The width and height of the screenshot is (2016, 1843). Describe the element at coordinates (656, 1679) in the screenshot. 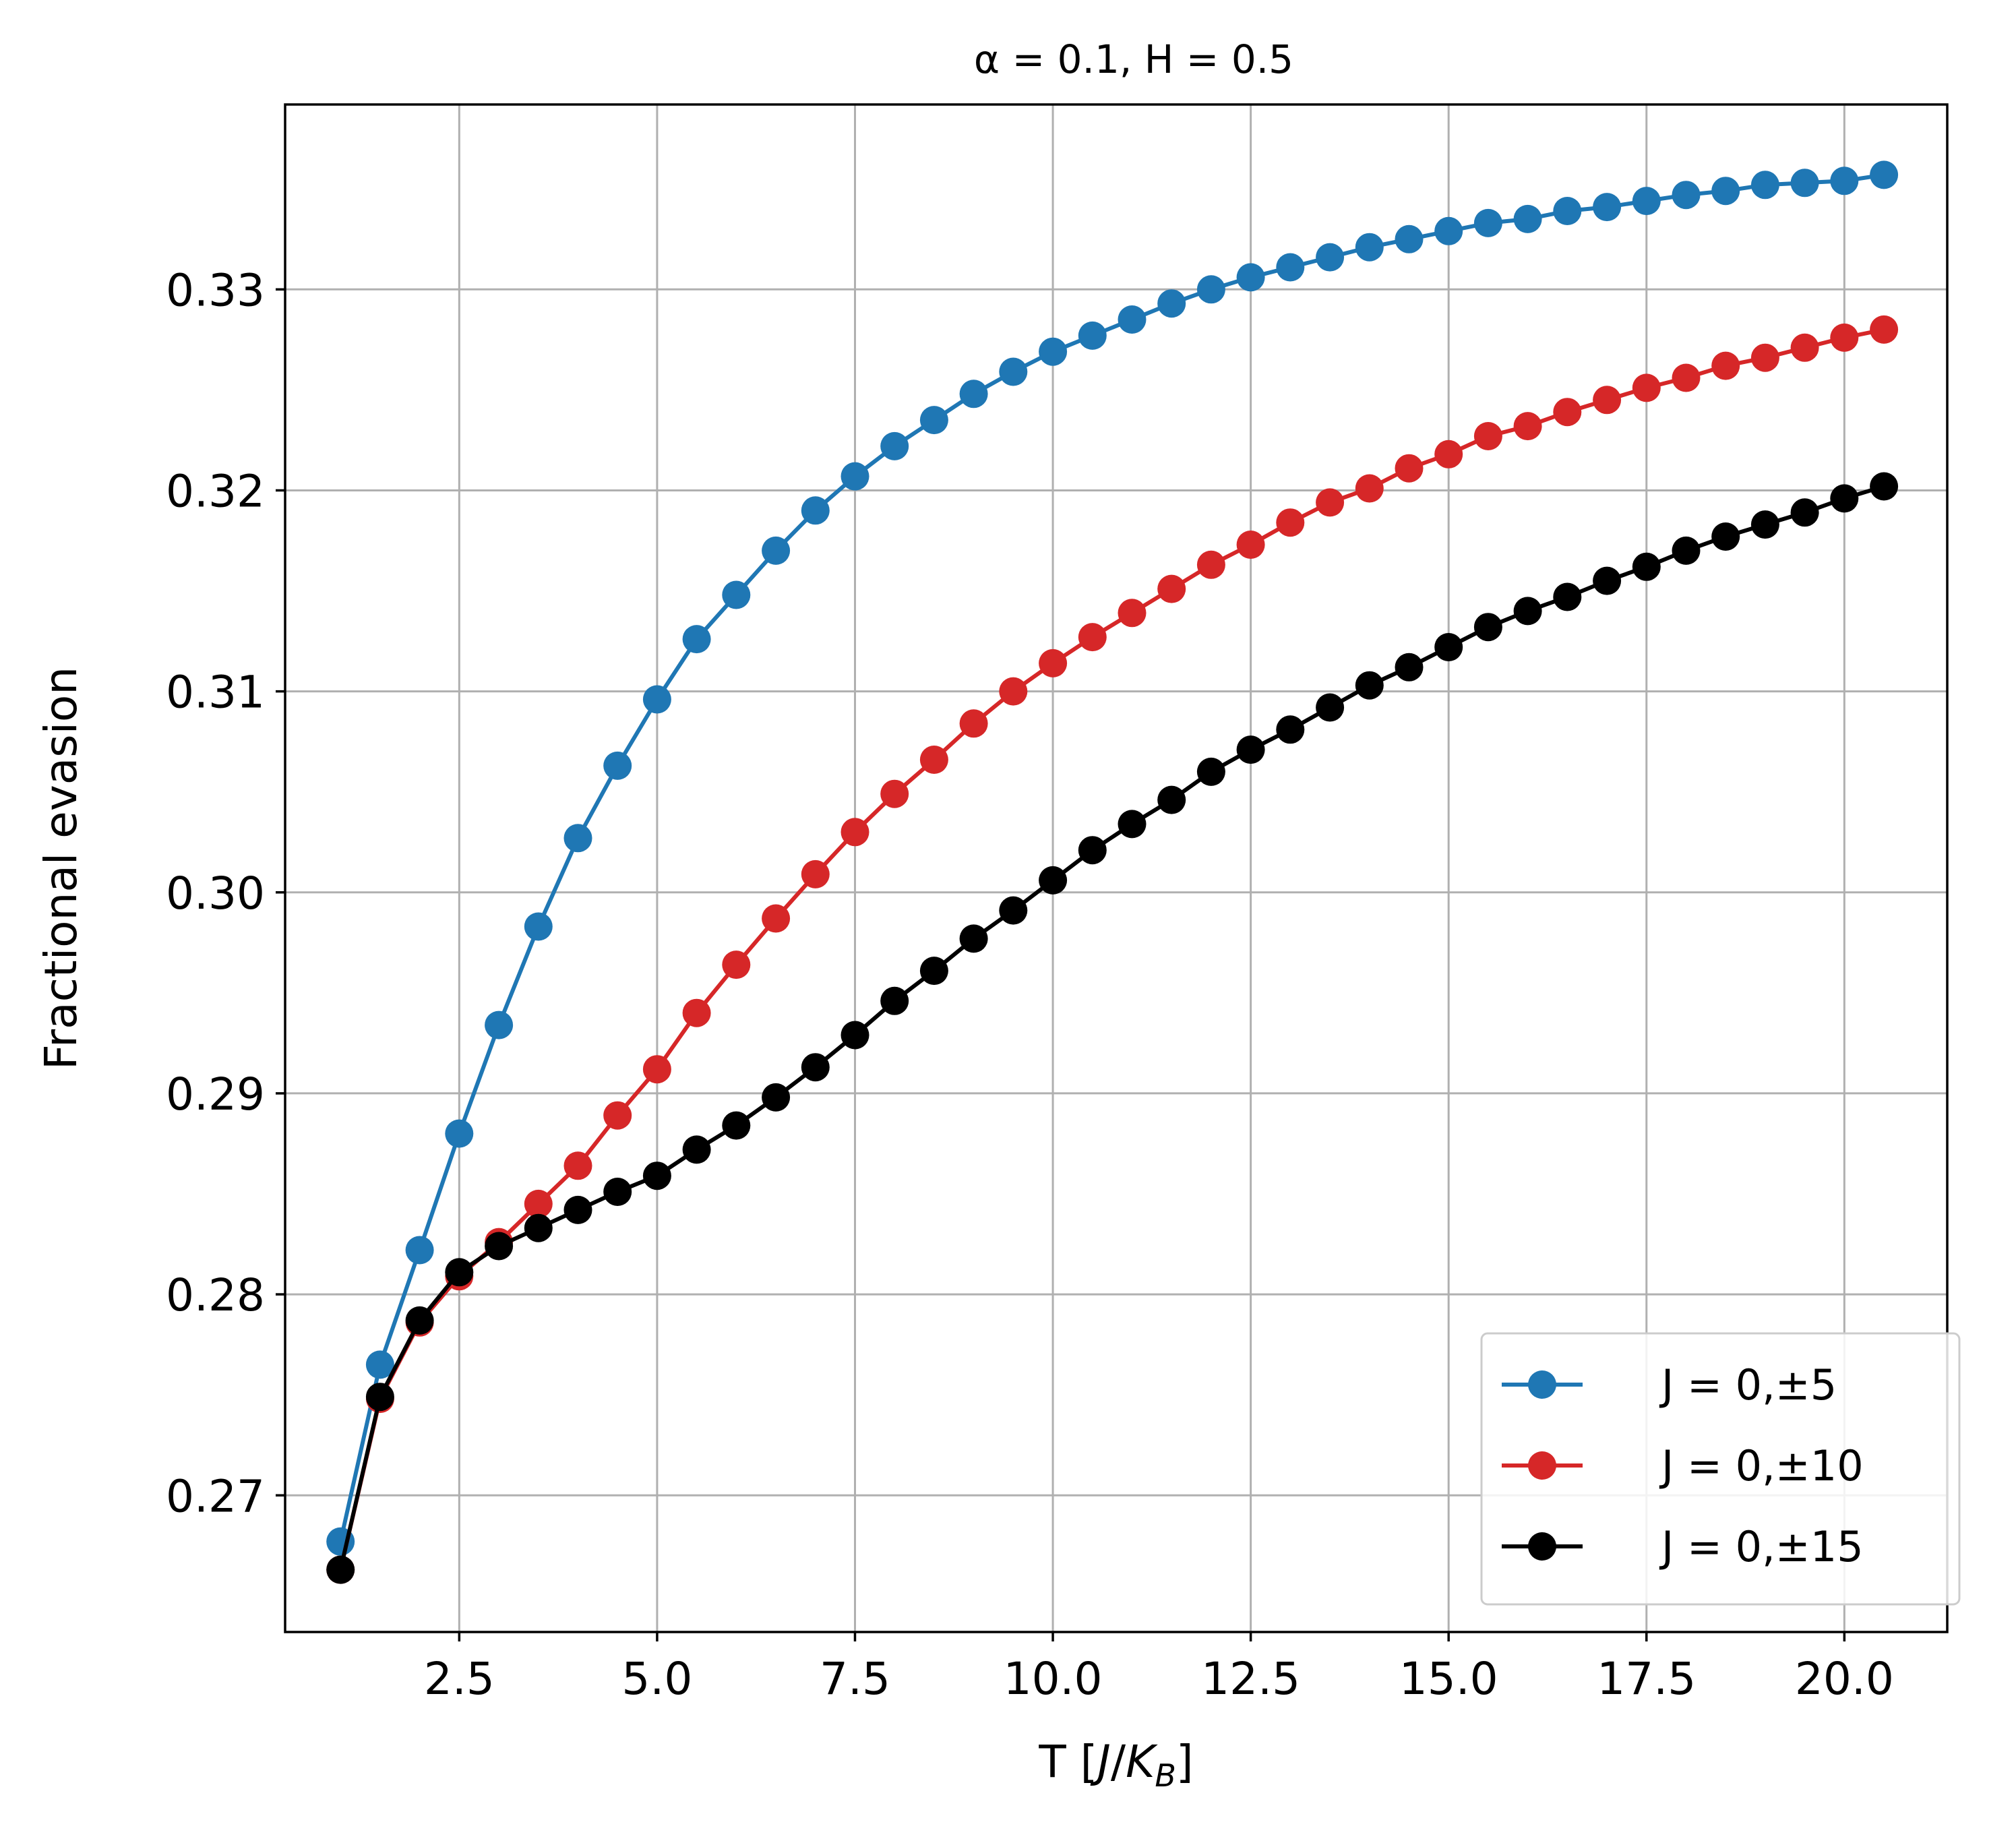

I see `x-tick-label: 5.0` at that location.